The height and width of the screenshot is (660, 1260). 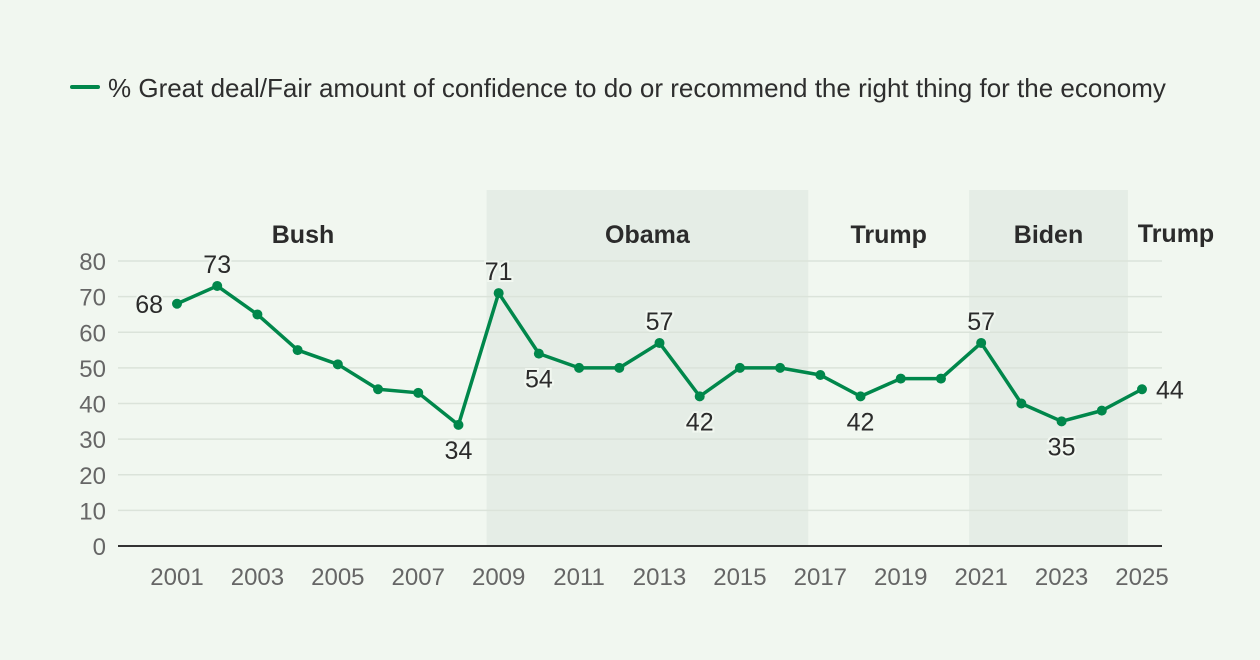 I want to click on y-tick-label: 10, so click(x=92, y=511).